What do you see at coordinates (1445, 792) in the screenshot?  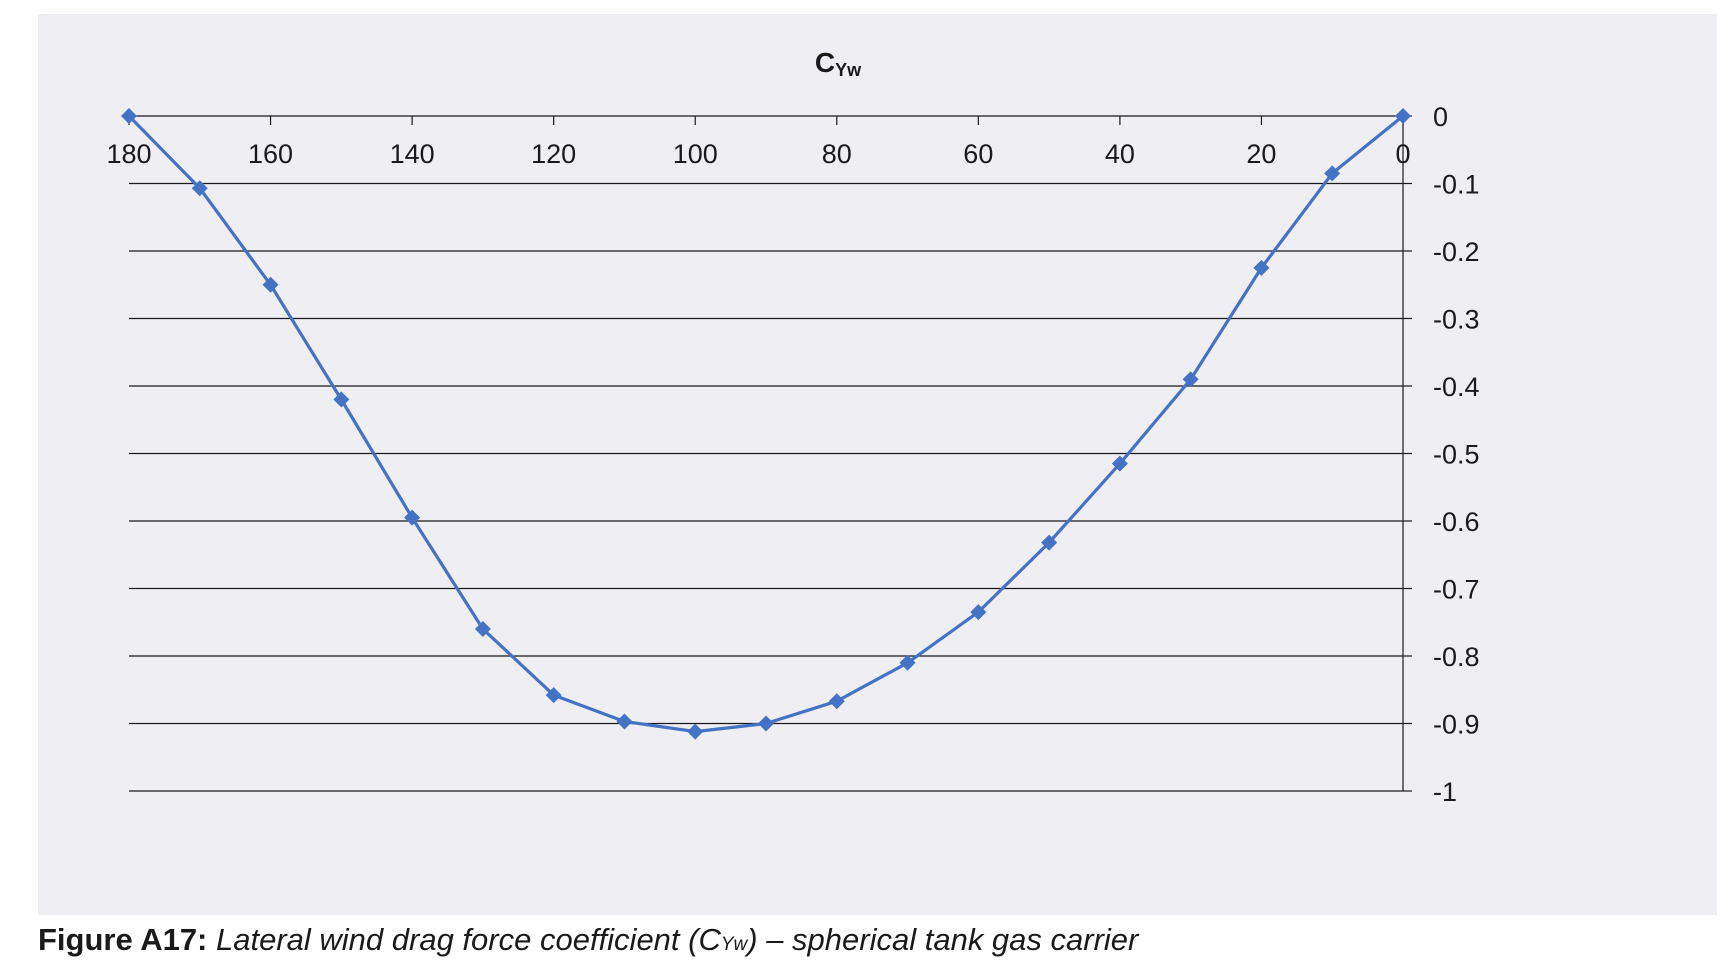 I see `y-tick-label: -1` at bounding box center [1445, 792].